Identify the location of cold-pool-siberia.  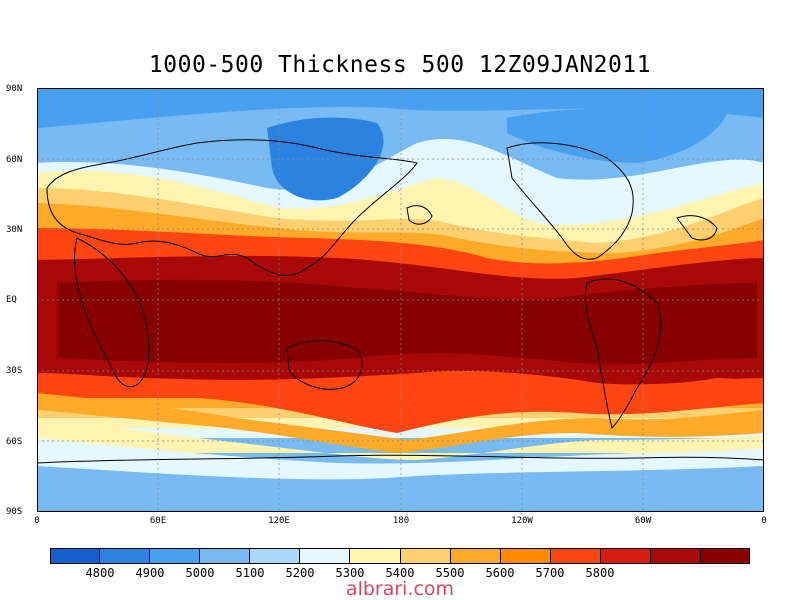
(325, 159).